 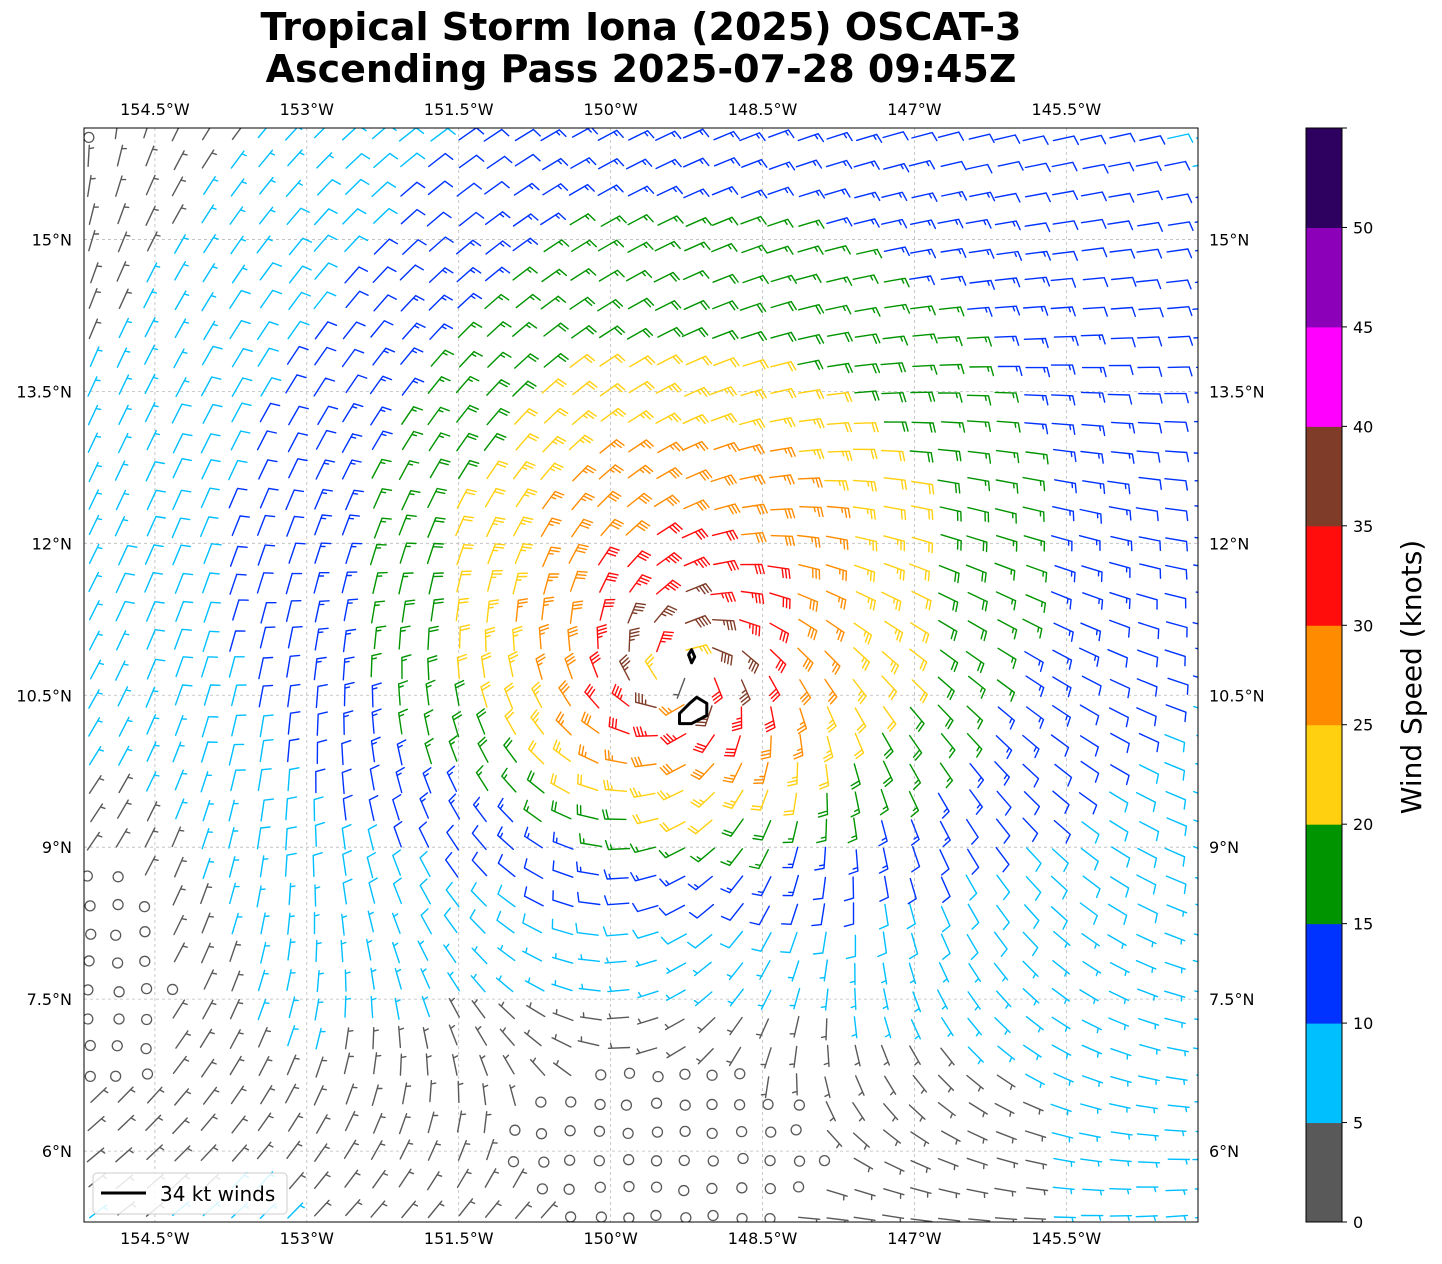 What do you see at coordinates (641, 27) in the screenshot?
I see `chart-title-line-1: Tropical Storm Iona (2025) OSCAT-3` at bounding box center [641, 27].